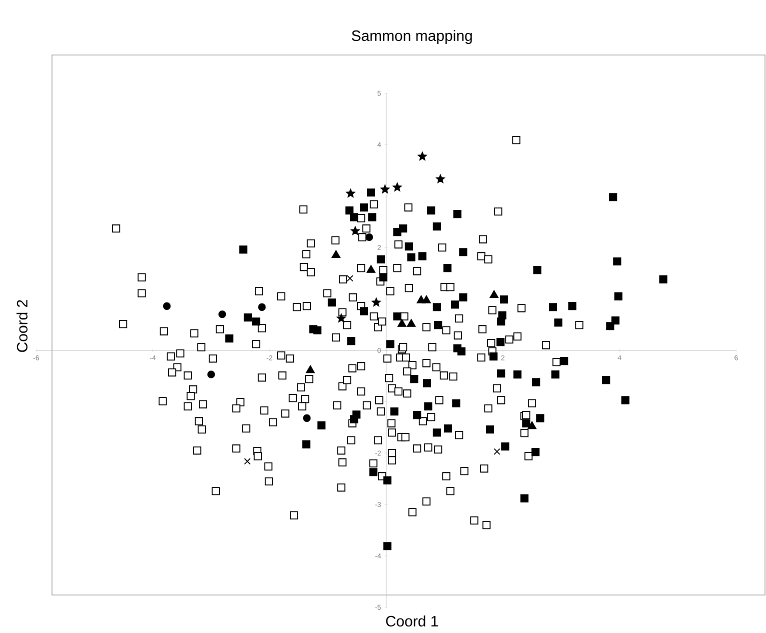 The image size is (766, 633). Describe the element at coordinates (412, 37) in the screenshot. I see `chart-title: Sammon mapping` at that location.